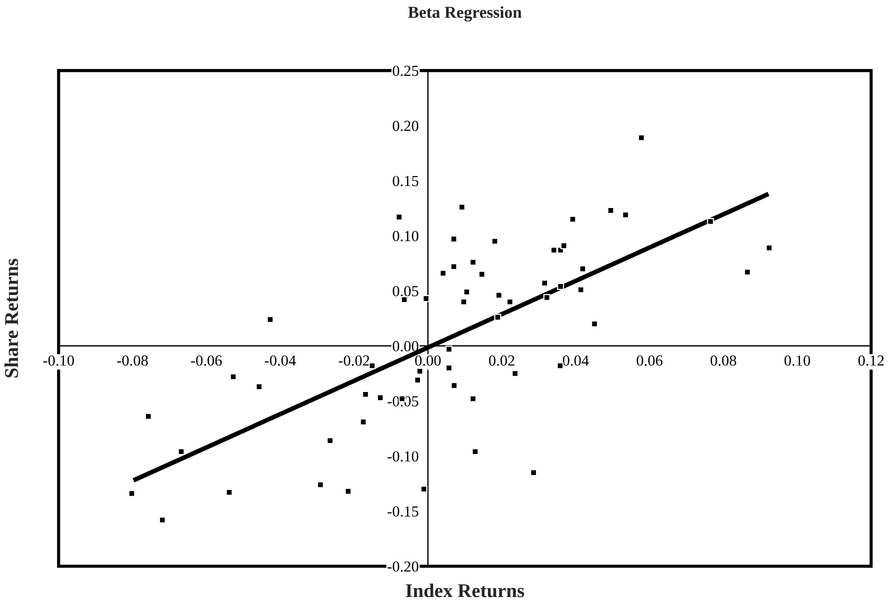  Describe the element at coordinates (405, 236) in the screenshot. I see `y-tick-label: 0.10` at that location.